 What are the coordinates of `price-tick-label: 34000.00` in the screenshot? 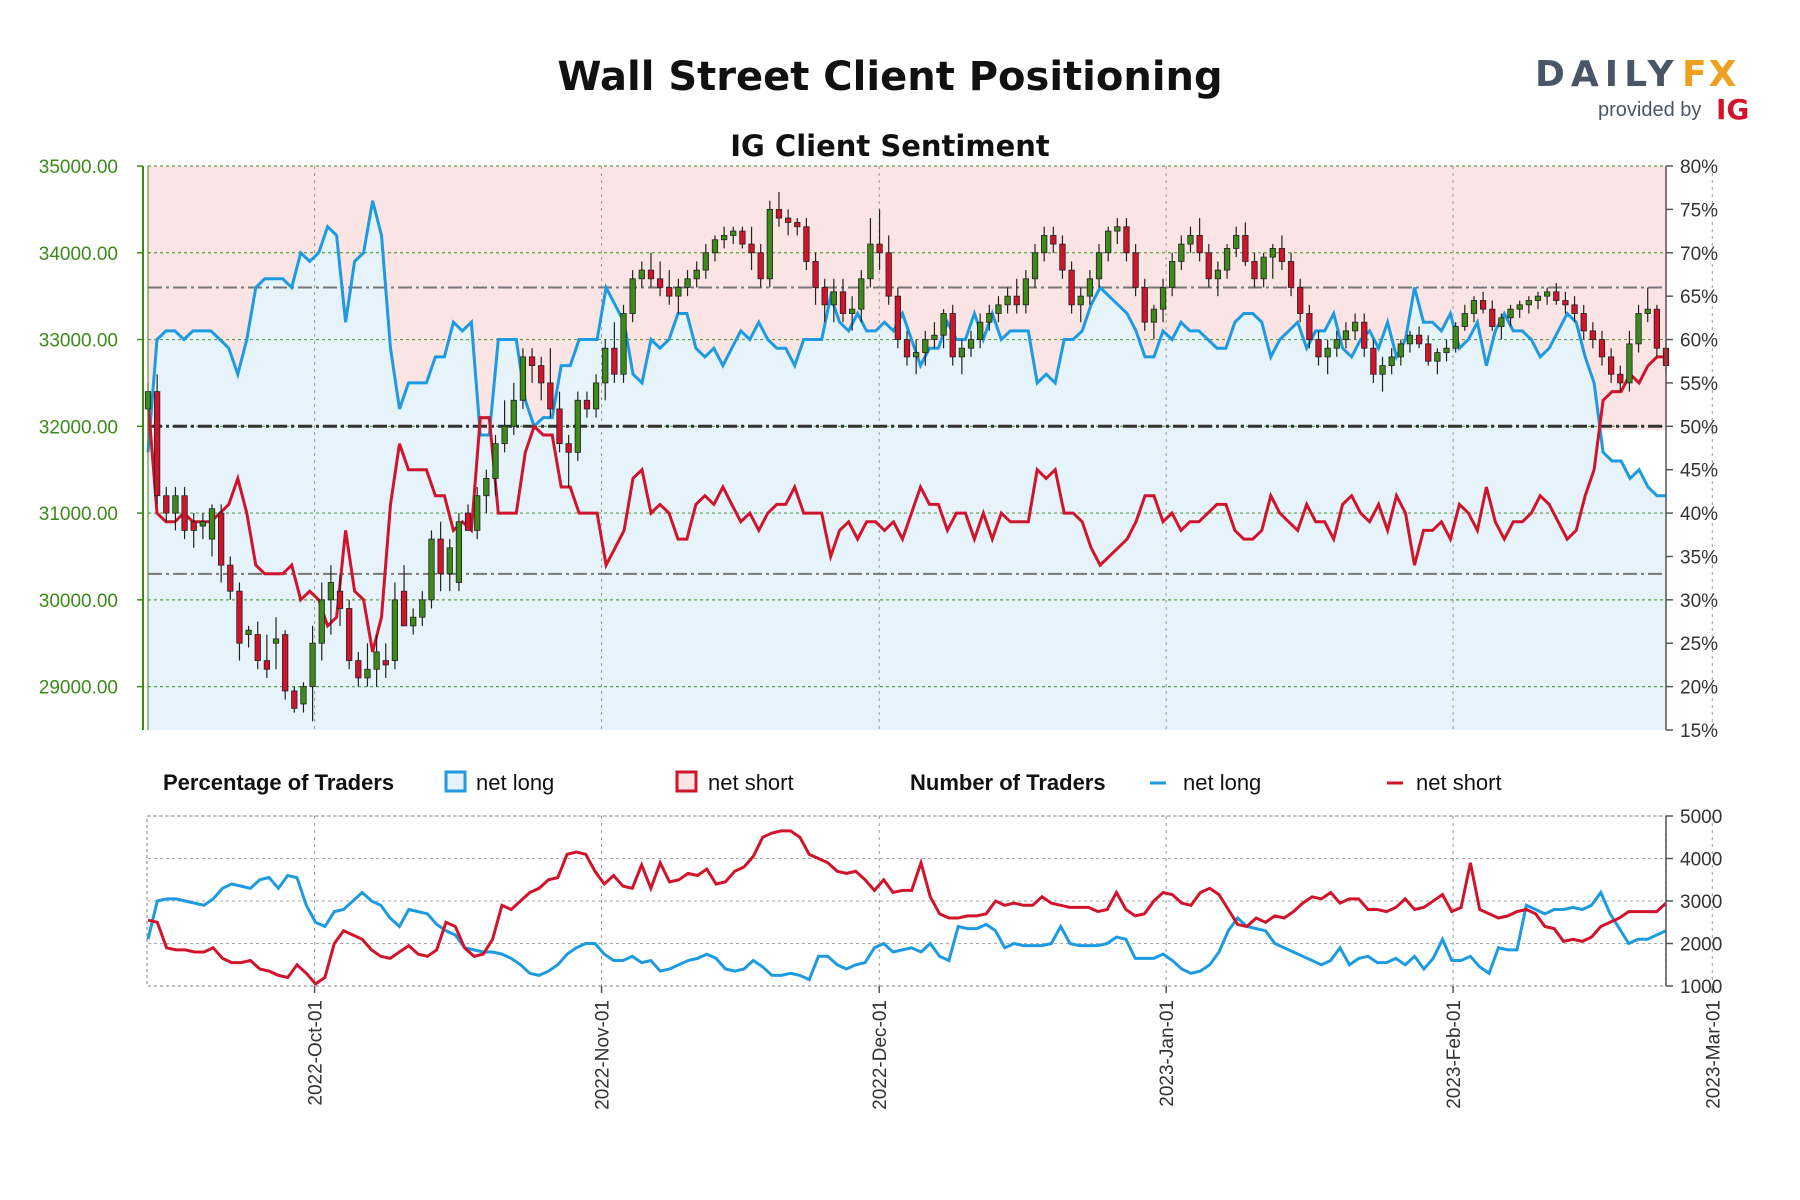 It's located at (78, 254).